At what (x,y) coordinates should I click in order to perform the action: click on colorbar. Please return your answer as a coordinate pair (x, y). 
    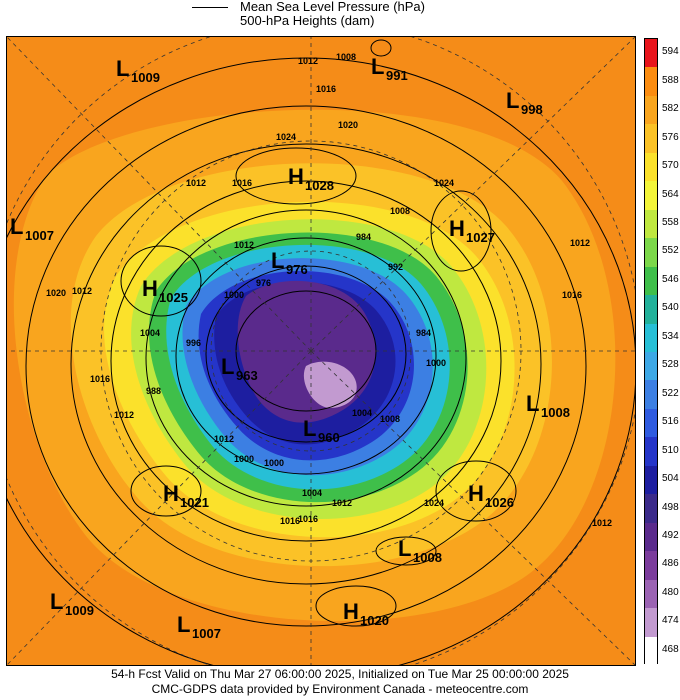
    Looking at the image, I should click on (651, 352).